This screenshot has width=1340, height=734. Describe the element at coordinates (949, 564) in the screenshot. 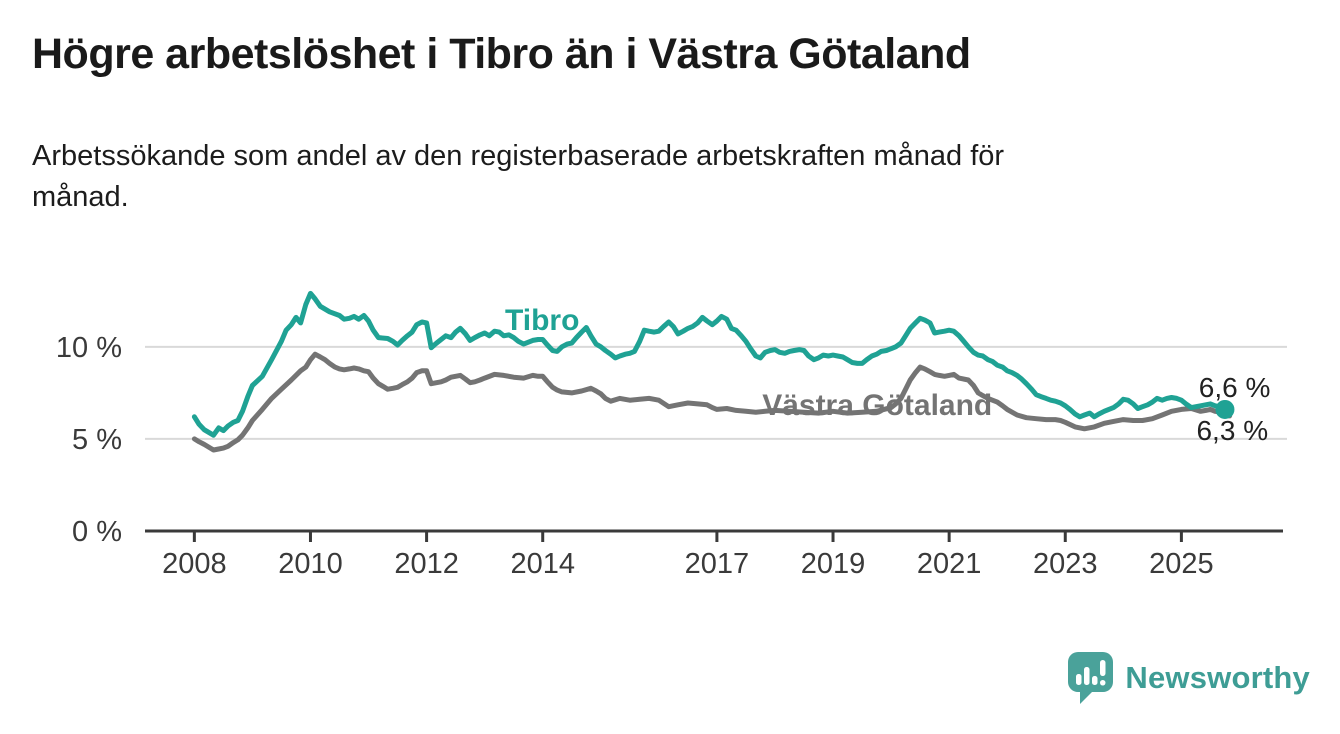

I see `x-tick-label: 2021` at that location.